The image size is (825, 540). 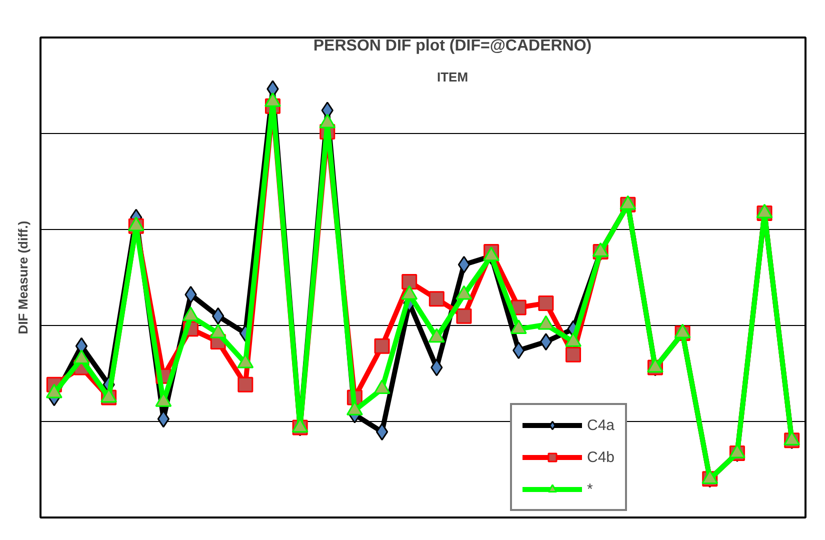 I want to click on legend-label: *, so click(x=590, y=489).